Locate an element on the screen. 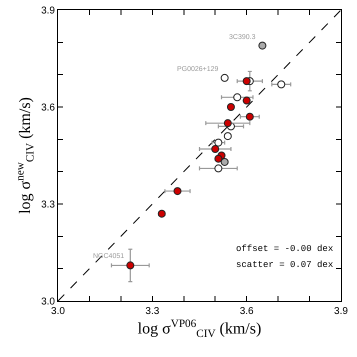 The image size is (357, 357). x-tick-label: 3.0 is located at coordinates (58, 311).